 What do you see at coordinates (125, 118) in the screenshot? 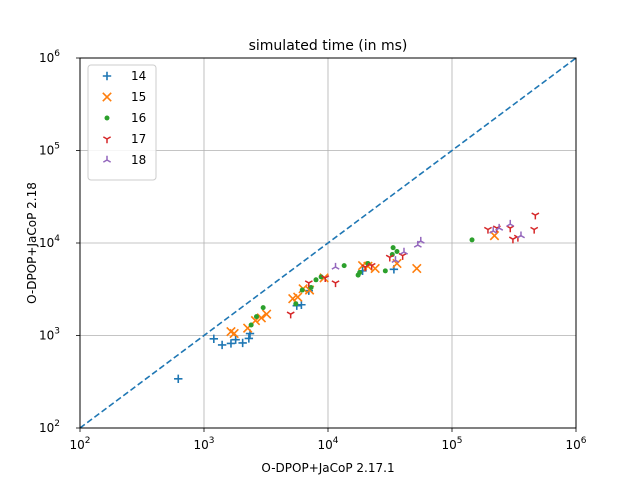
I see `legend-item-16: 16` at bounding box center [125, 118].